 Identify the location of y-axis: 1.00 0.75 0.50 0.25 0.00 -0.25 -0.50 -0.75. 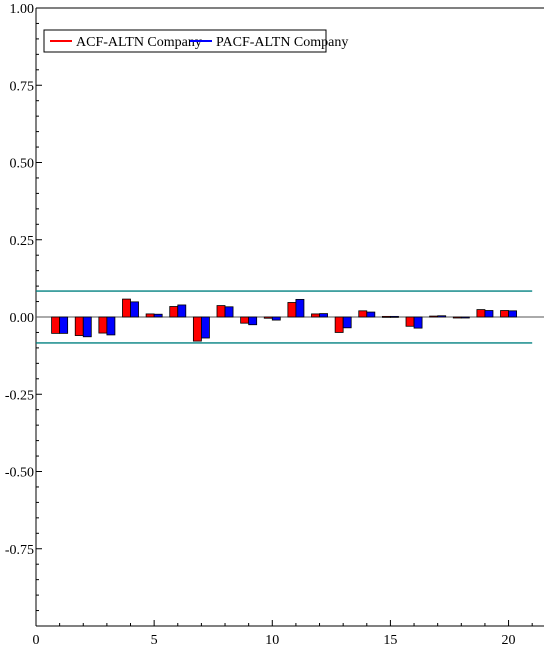
(23, 307).